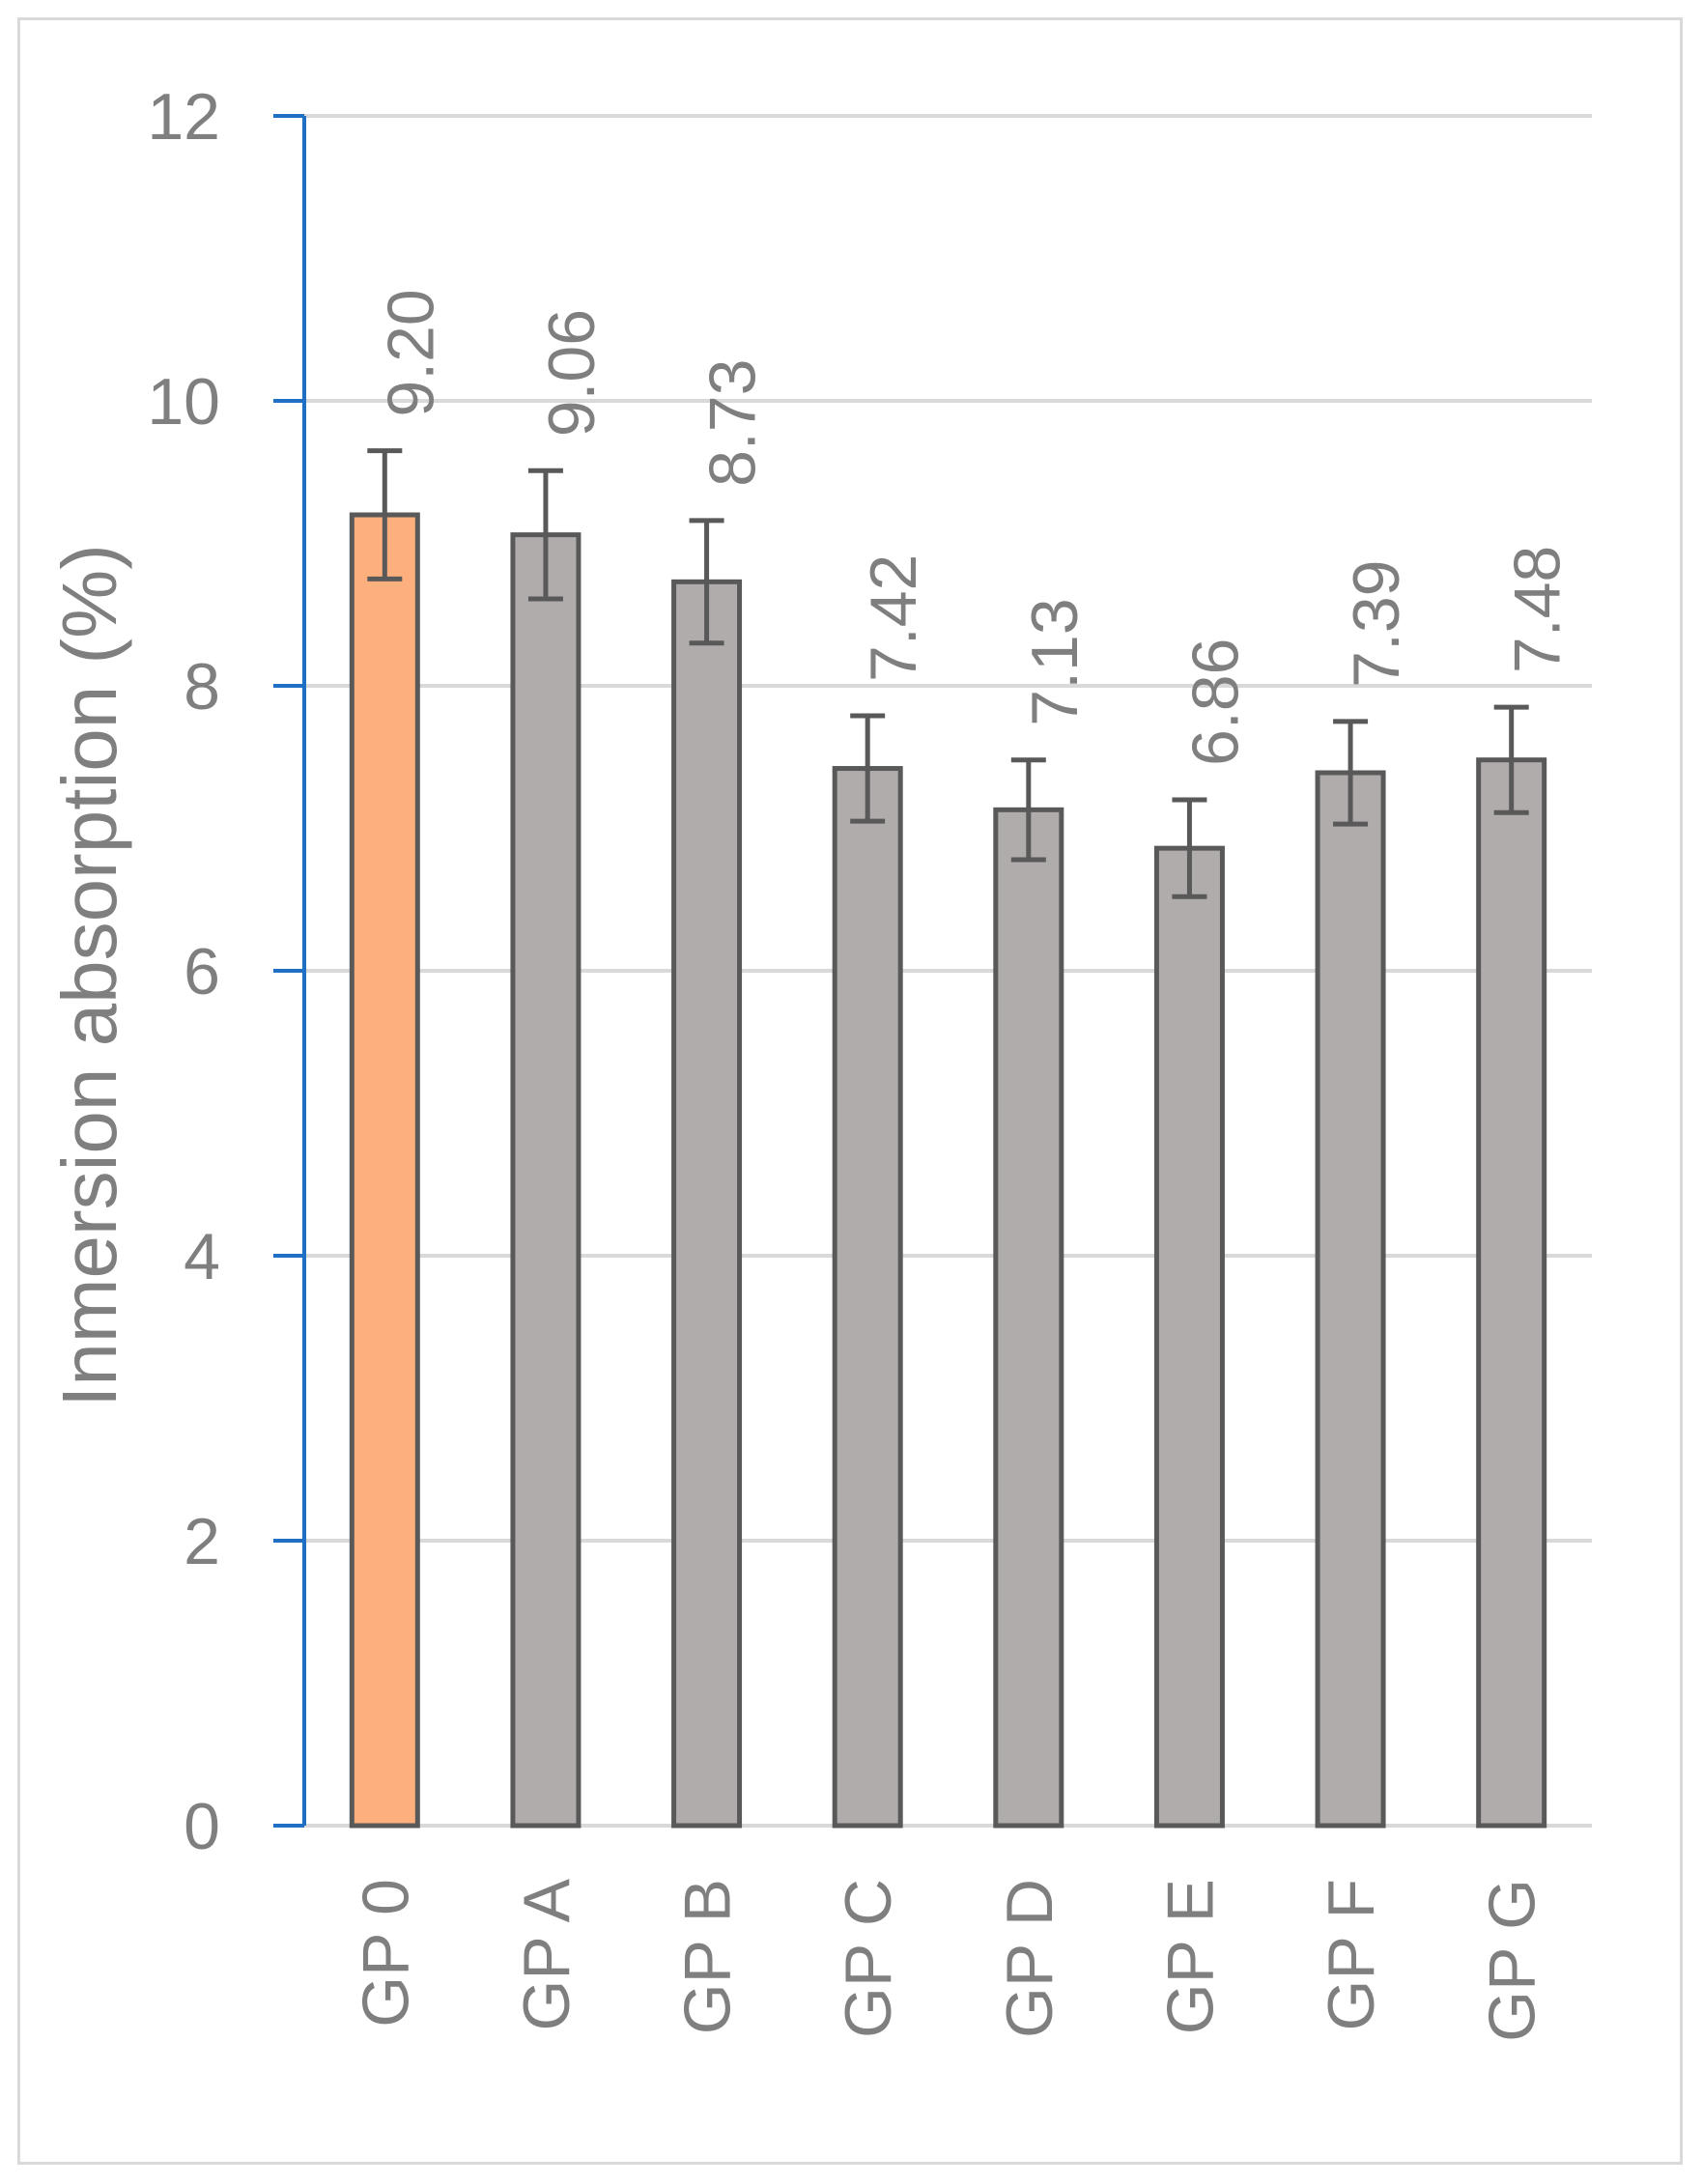  What do you see at coordinates (733, 423) in the screenshot?
I see `data-label-gp-b: 8.73` at bounding box center [733, 423].